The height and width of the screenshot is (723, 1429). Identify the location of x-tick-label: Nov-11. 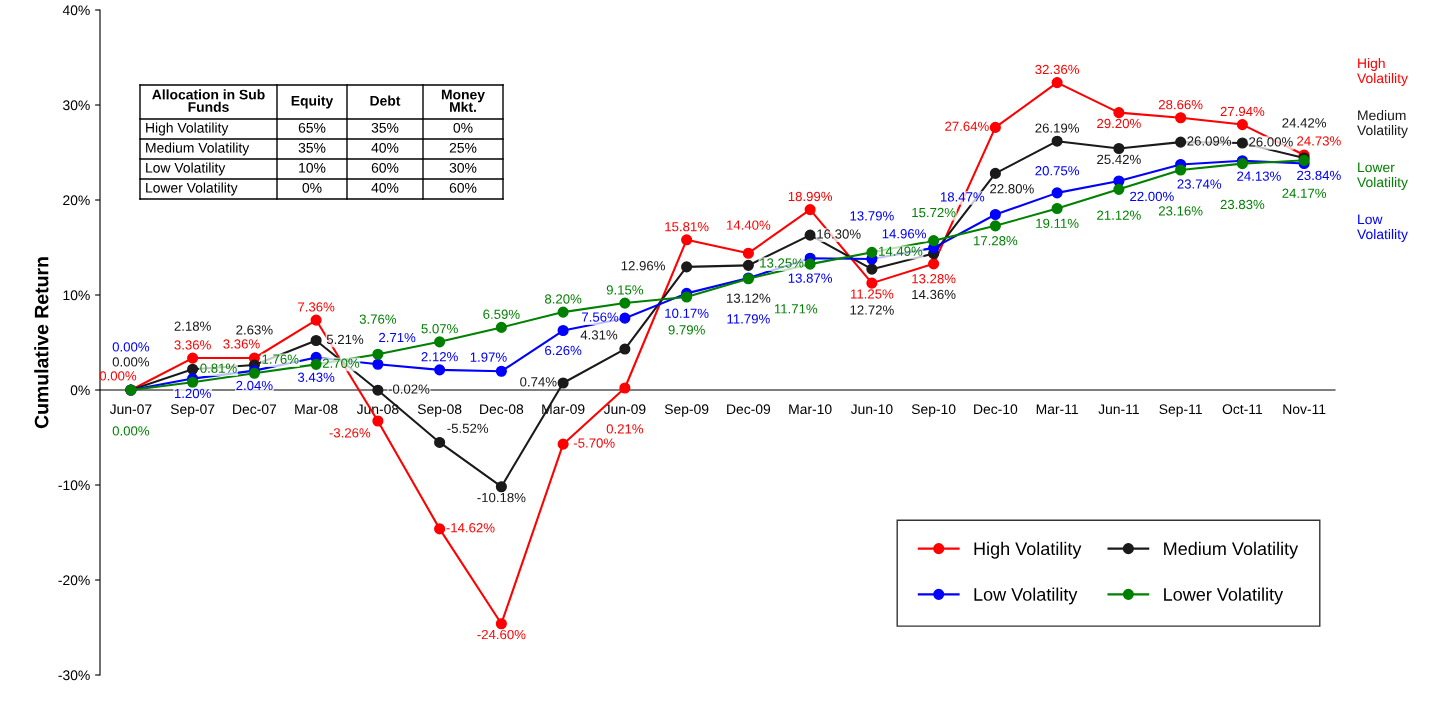
(1304, 409).